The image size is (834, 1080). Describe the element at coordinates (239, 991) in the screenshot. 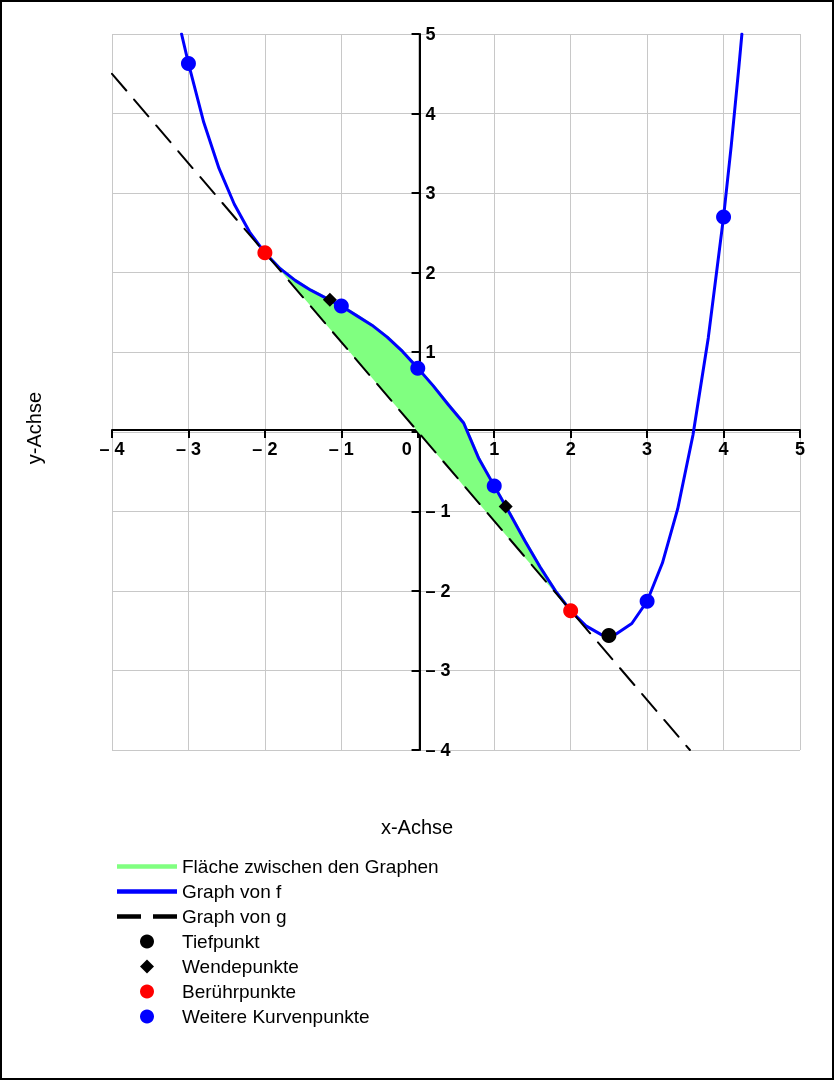

I see `legend-label: Berührpunkte` at that location.